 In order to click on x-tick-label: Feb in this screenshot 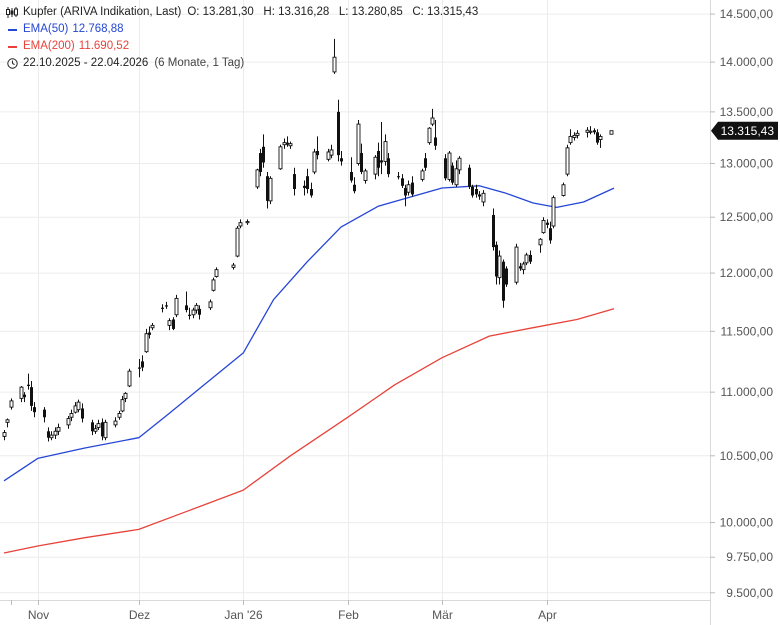, I will do `click(348, 615)`.